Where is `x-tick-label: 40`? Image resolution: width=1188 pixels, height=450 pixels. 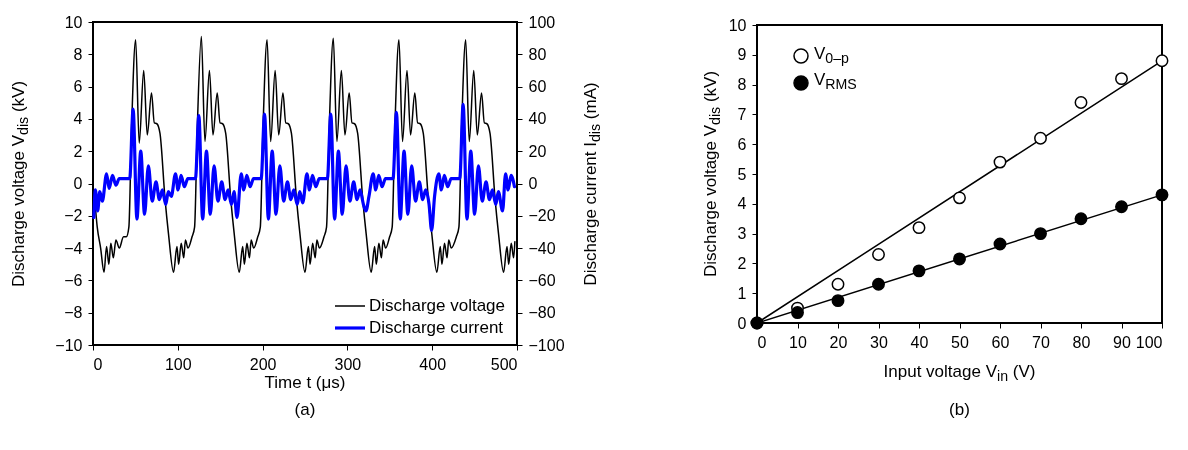 x-tick-label: 40 is located at coordinates (919, 342).